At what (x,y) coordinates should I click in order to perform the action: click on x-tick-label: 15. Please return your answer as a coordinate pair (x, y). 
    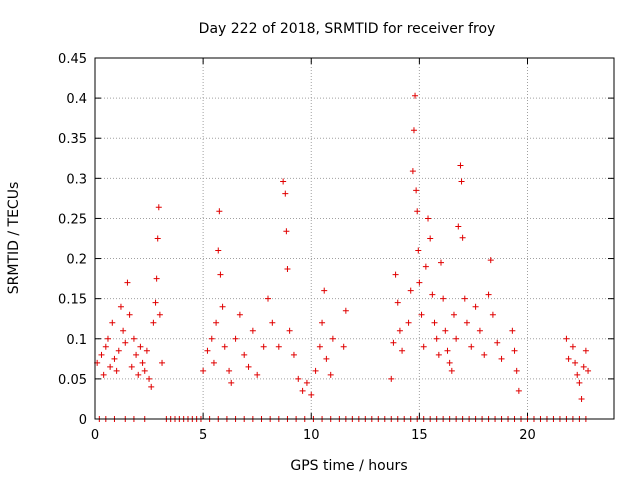
    Looking at the image, I should click on (419, 435).